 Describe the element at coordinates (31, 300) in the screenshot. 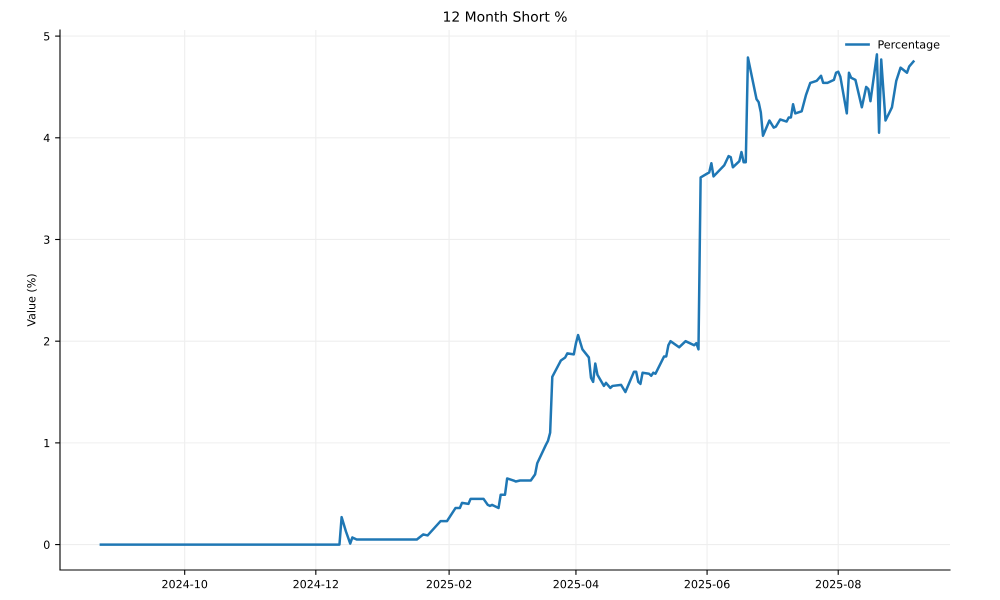

I see `y-axis-title: Value (%)` at that location.